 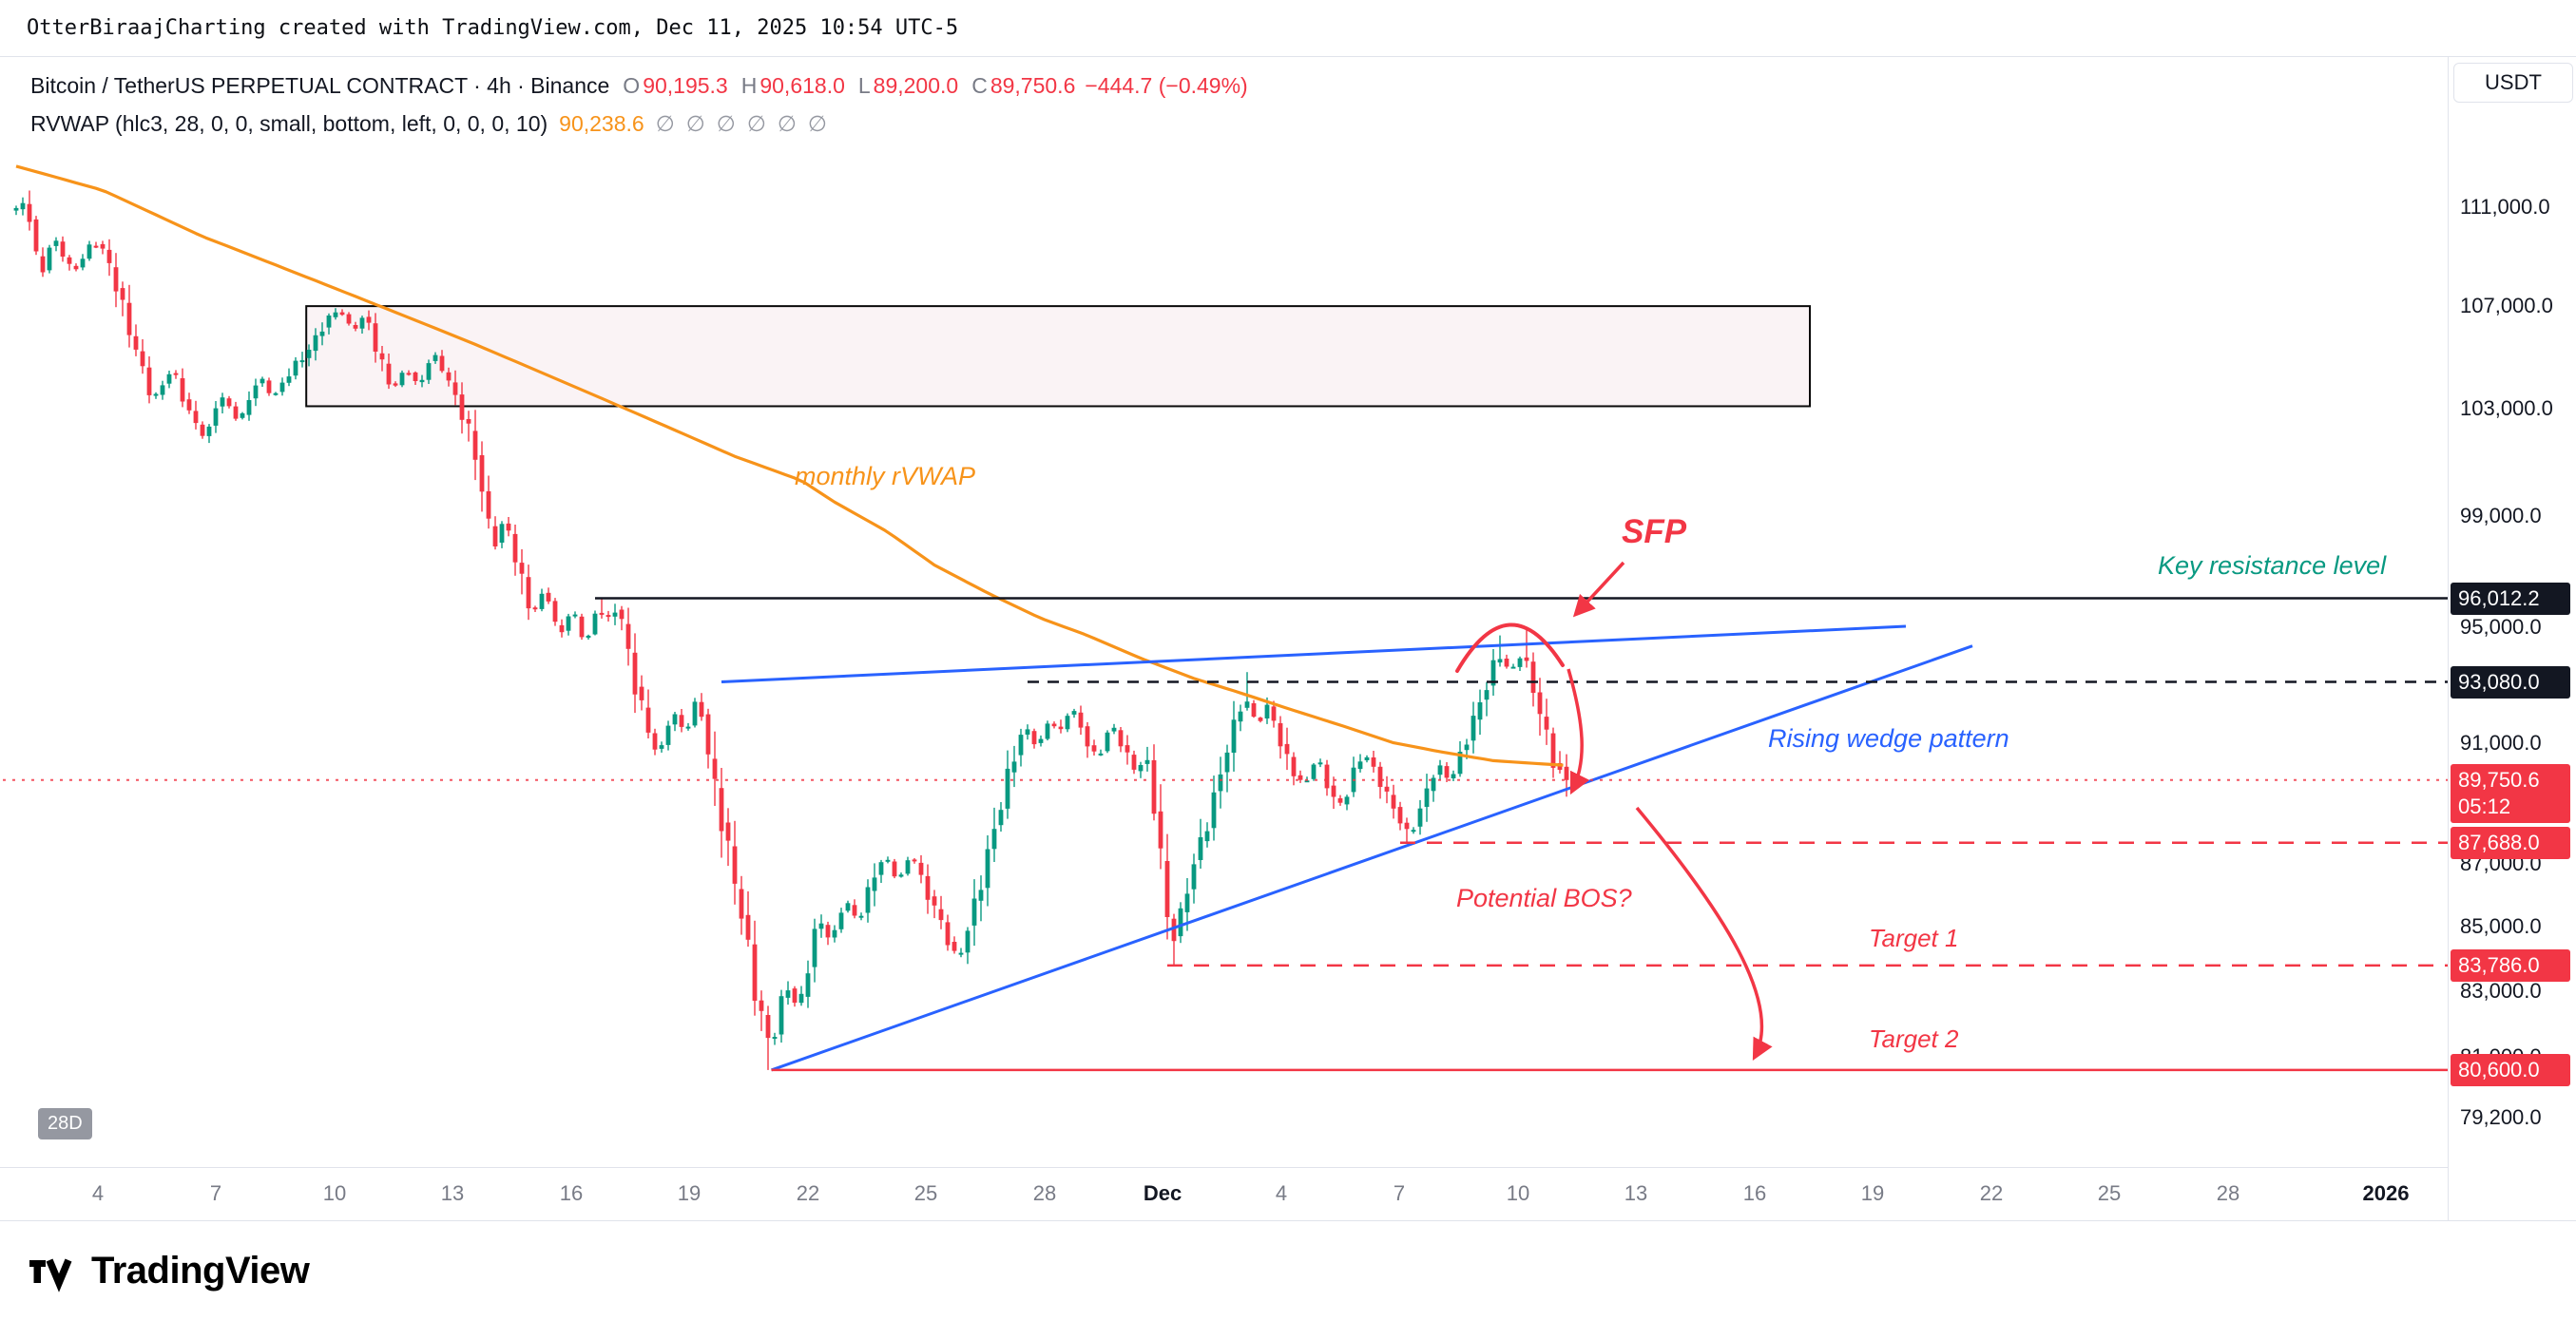 I want to click on target-path-arrow, so click(x=1704, y=934).